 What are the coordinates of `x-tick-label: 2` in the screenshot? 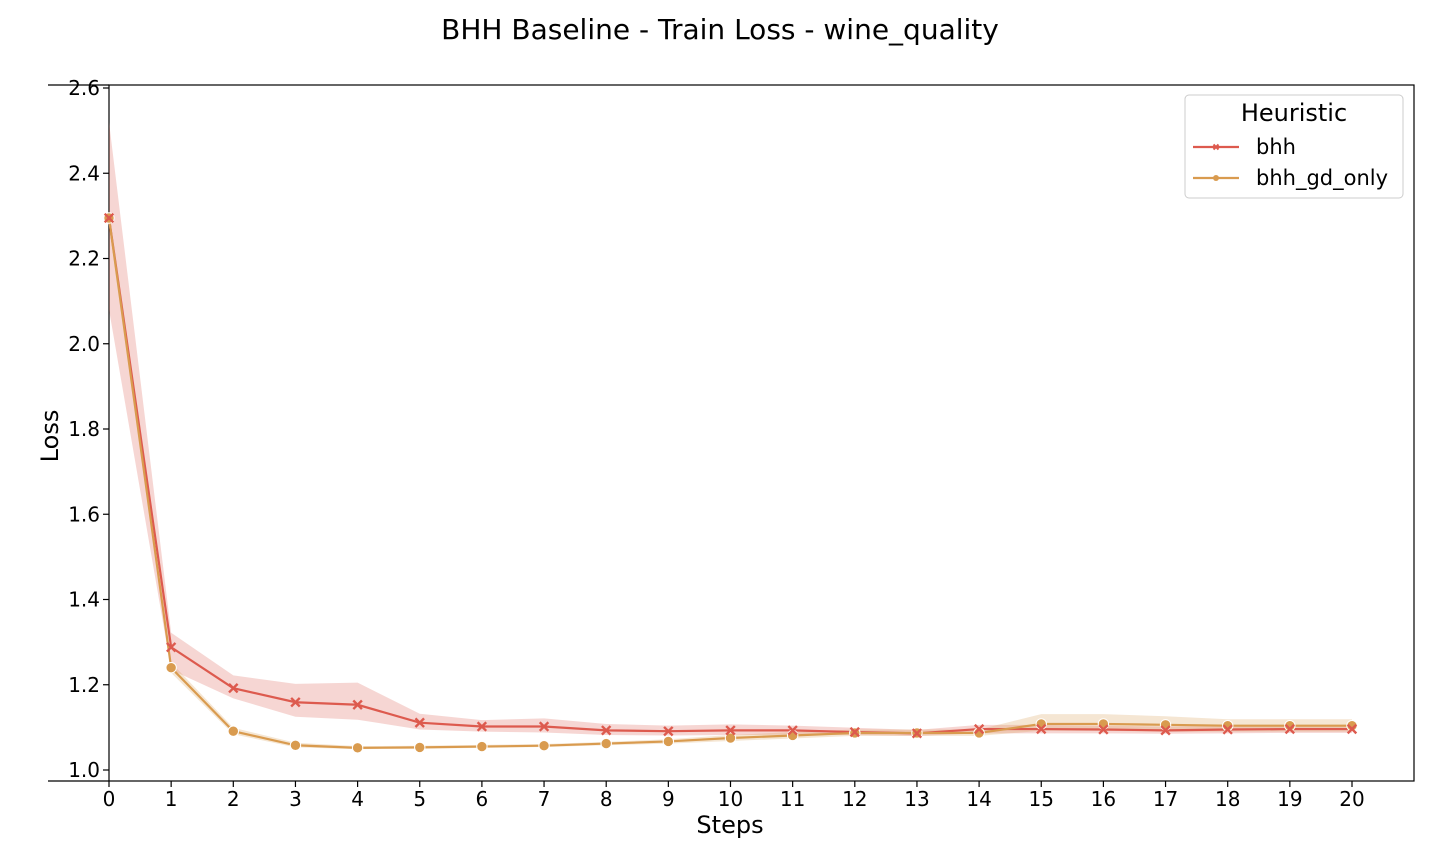 It's located at (233, 799).